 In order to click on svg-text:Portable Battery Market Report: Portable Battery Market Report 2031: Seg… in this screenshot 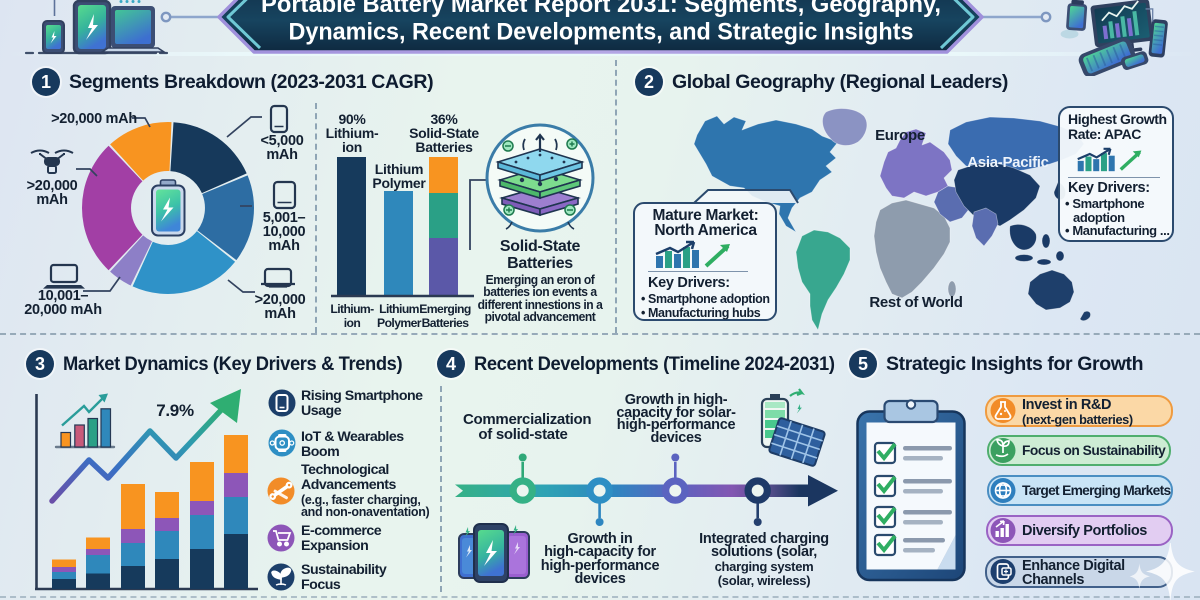, I will do `click(601, 9)`.